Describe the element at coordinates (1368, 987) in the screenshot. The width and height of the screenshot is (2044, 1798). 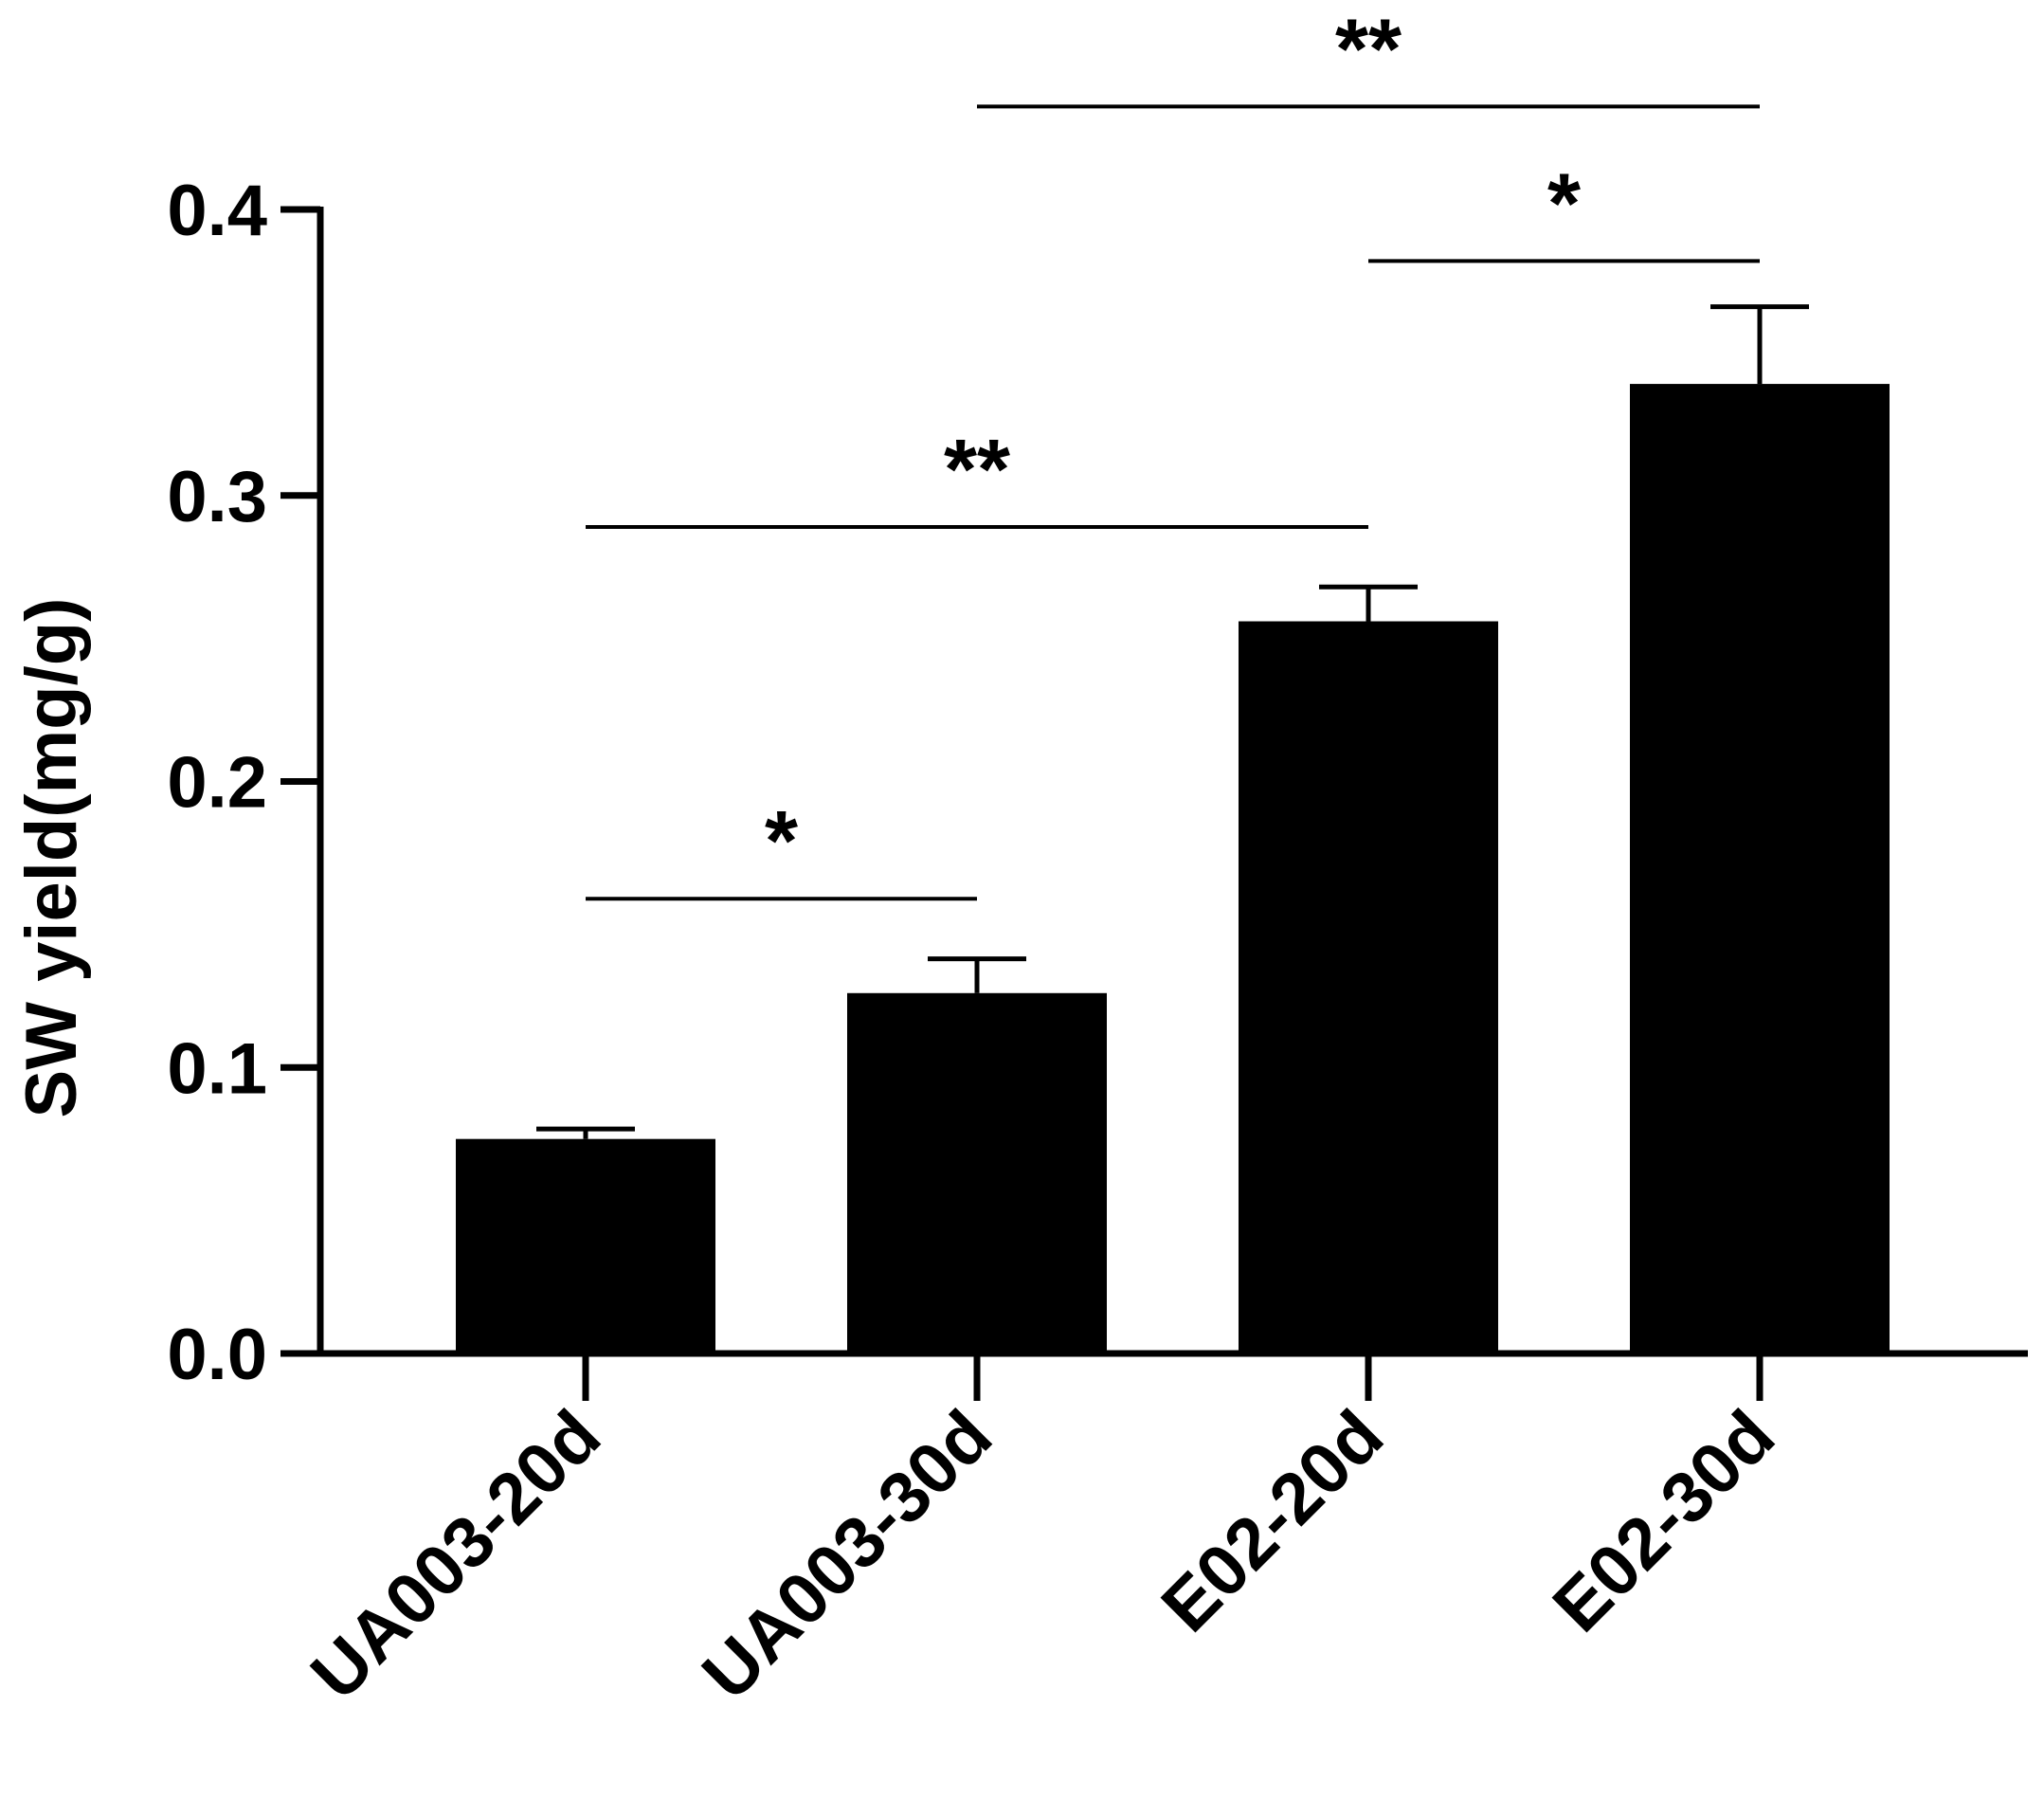
I see `bar-e02-20d` at that location.